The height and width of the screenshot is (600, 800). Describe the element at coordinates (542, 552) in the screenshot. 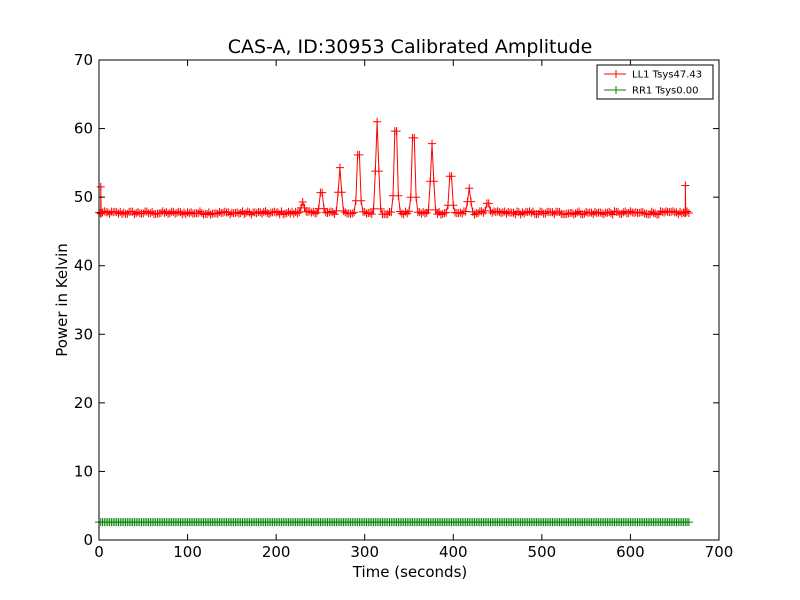

I see `x-tick-label: 500` at that location.